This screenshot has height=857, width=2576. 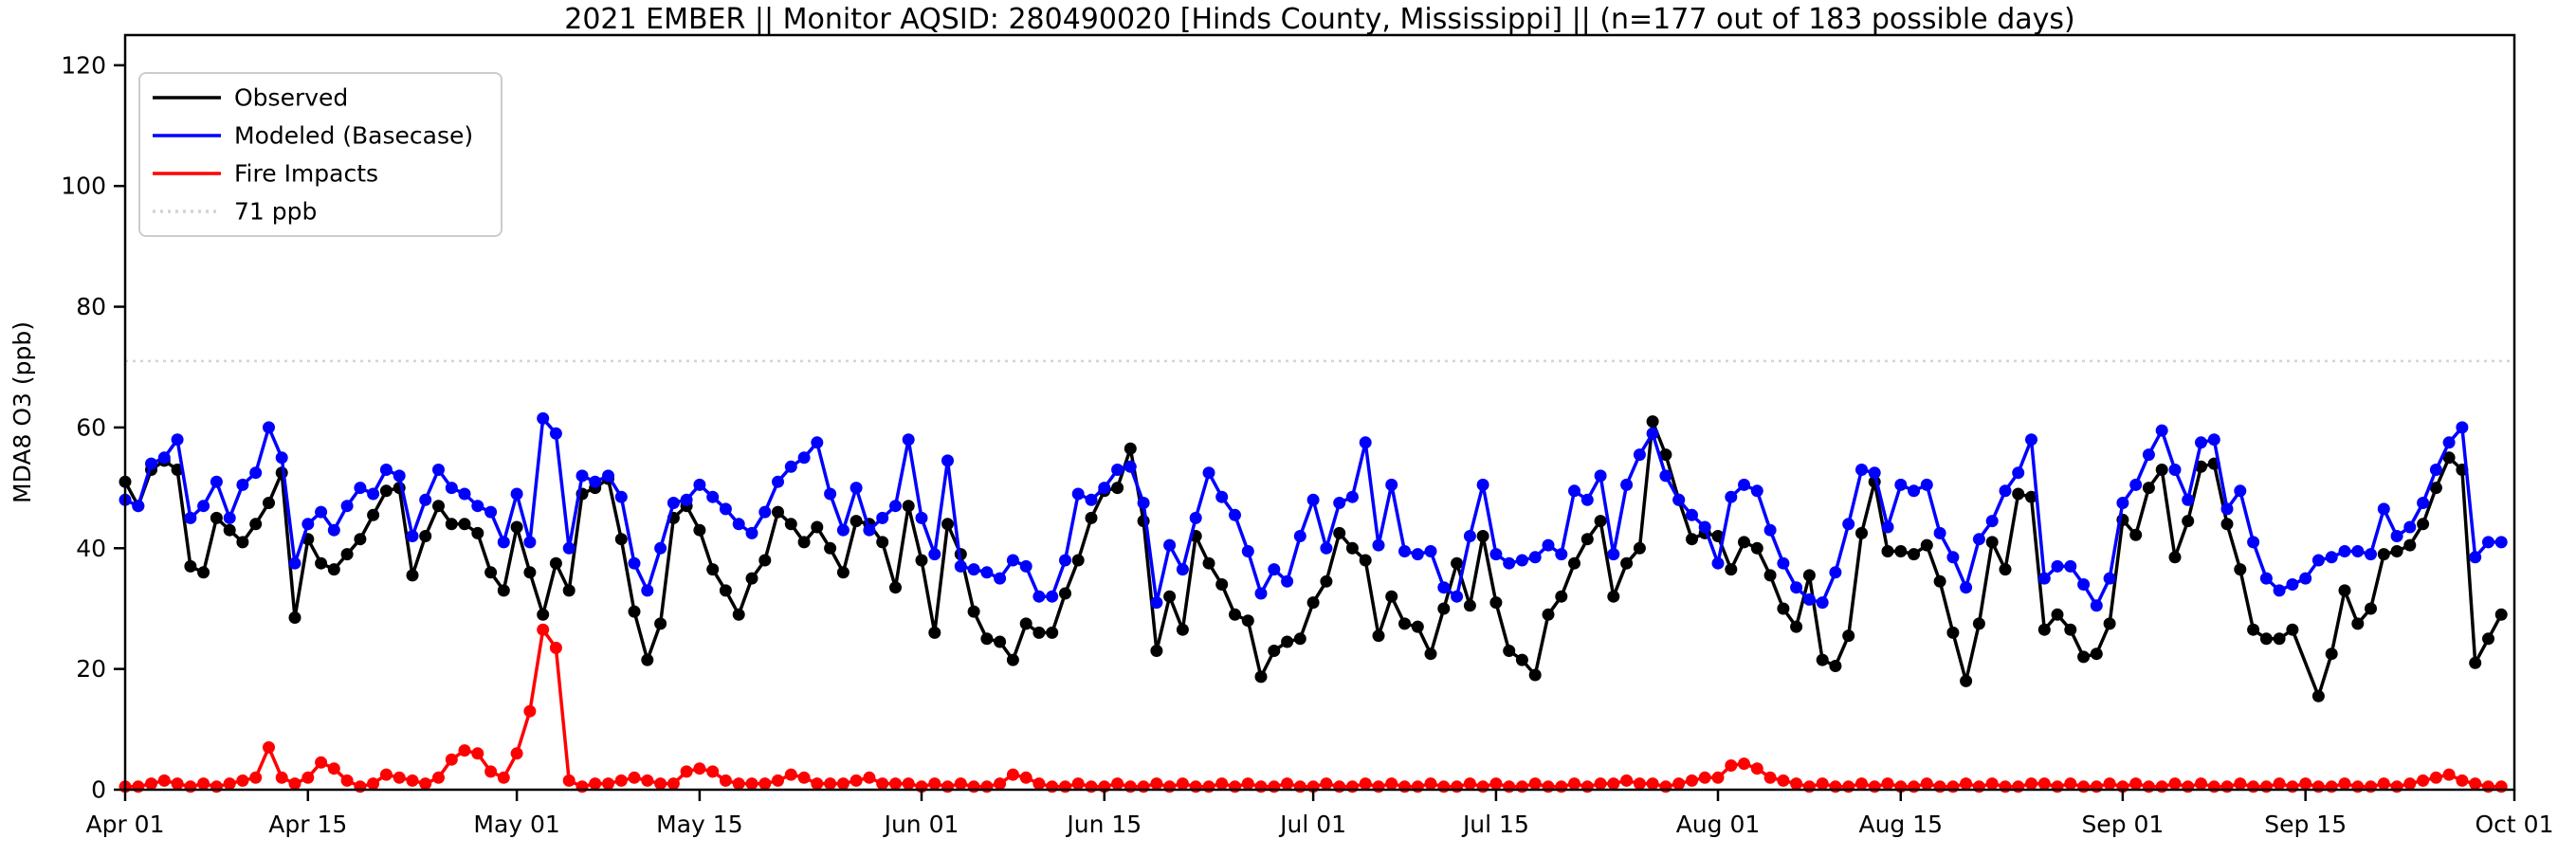 I want to click on x-tick-label: Apr 01, so click(x=124, y=824).